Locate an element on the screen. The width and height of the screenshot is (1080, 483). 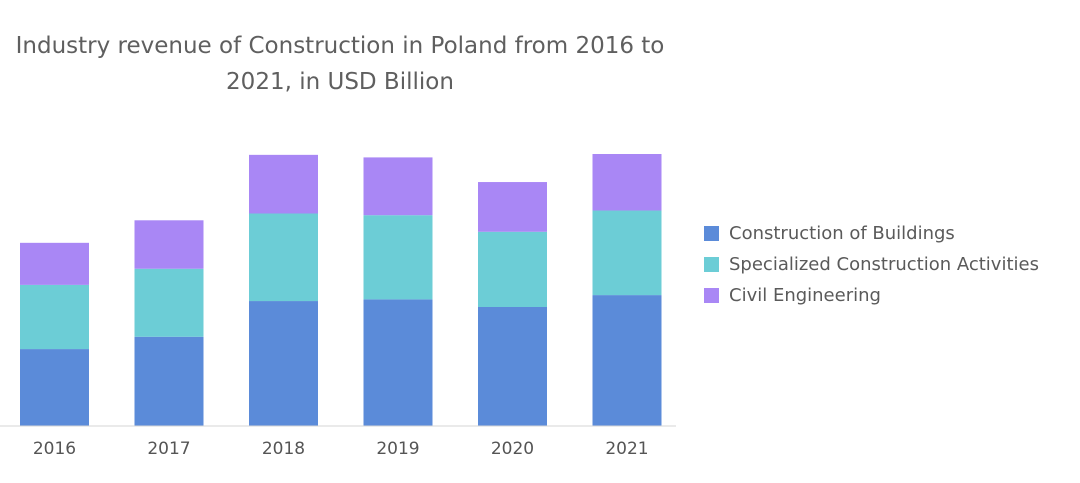
legend-item: Civil Engineering is located at coordinates (871, 295).